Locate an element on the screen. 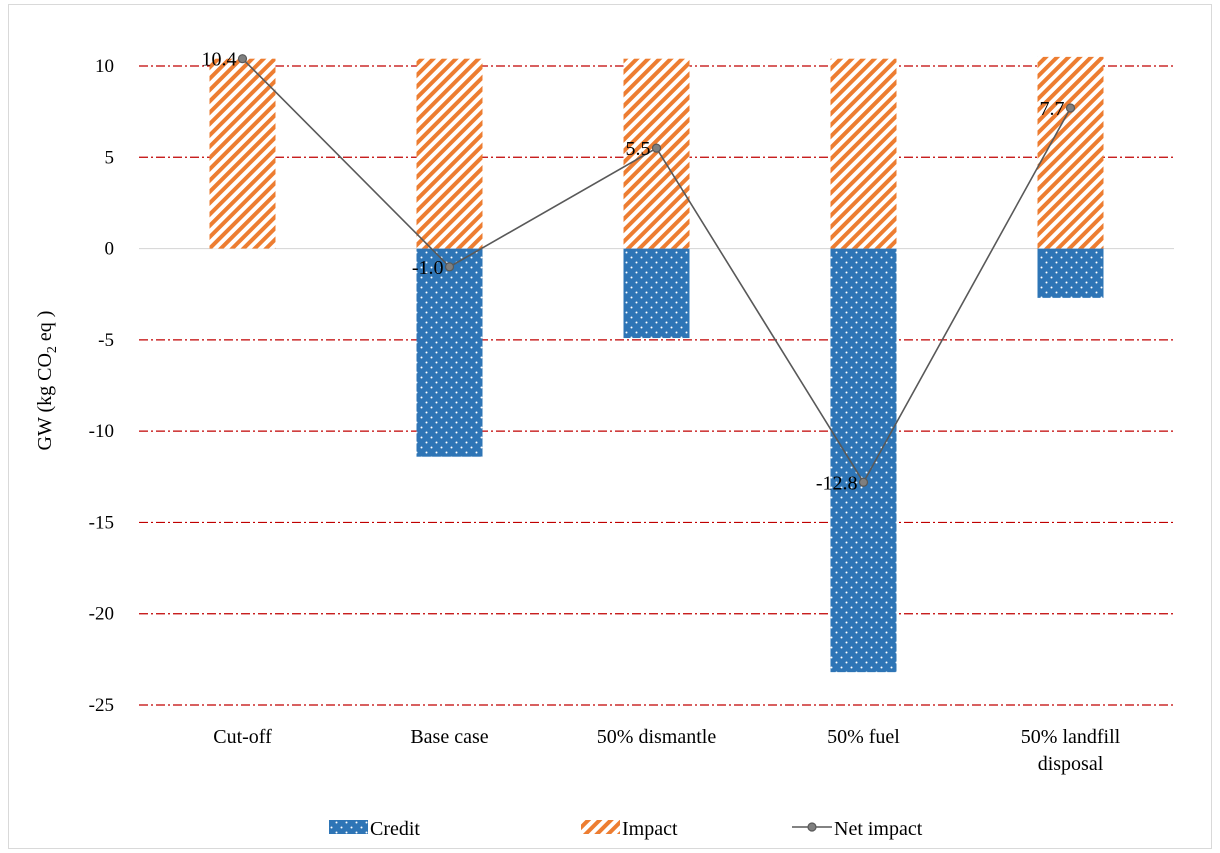  y-tick-label: -20 is located at coordinates (101, 614).